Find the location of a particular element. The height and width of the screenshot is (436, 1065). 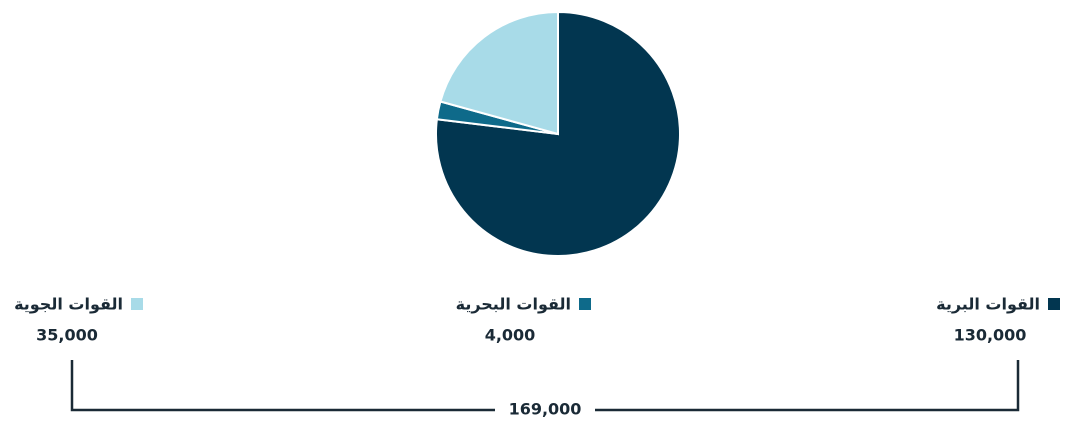

legend-label: القوات الجوية is located at coordinates (68, 304).